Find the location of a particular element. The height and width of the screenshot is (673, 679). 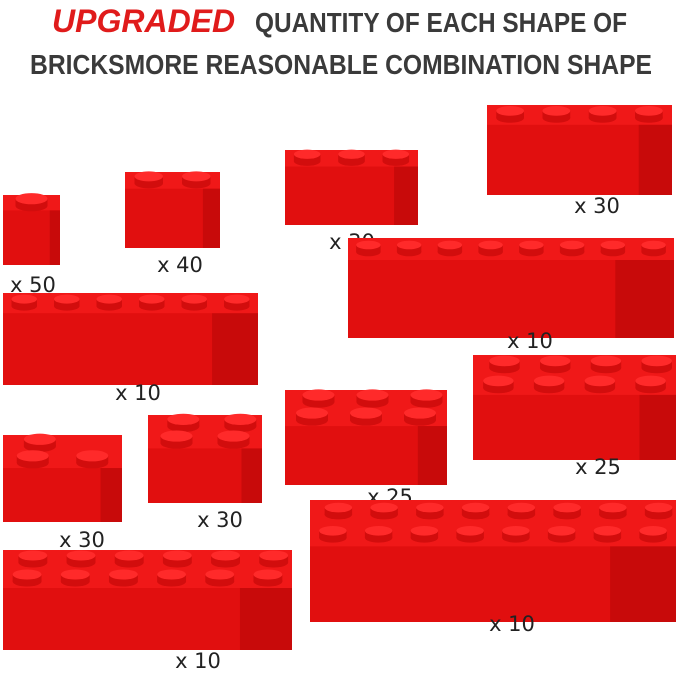

headline-1: QUANTITY OF EACH SHAPE OF is located at coordinates (441, 22).